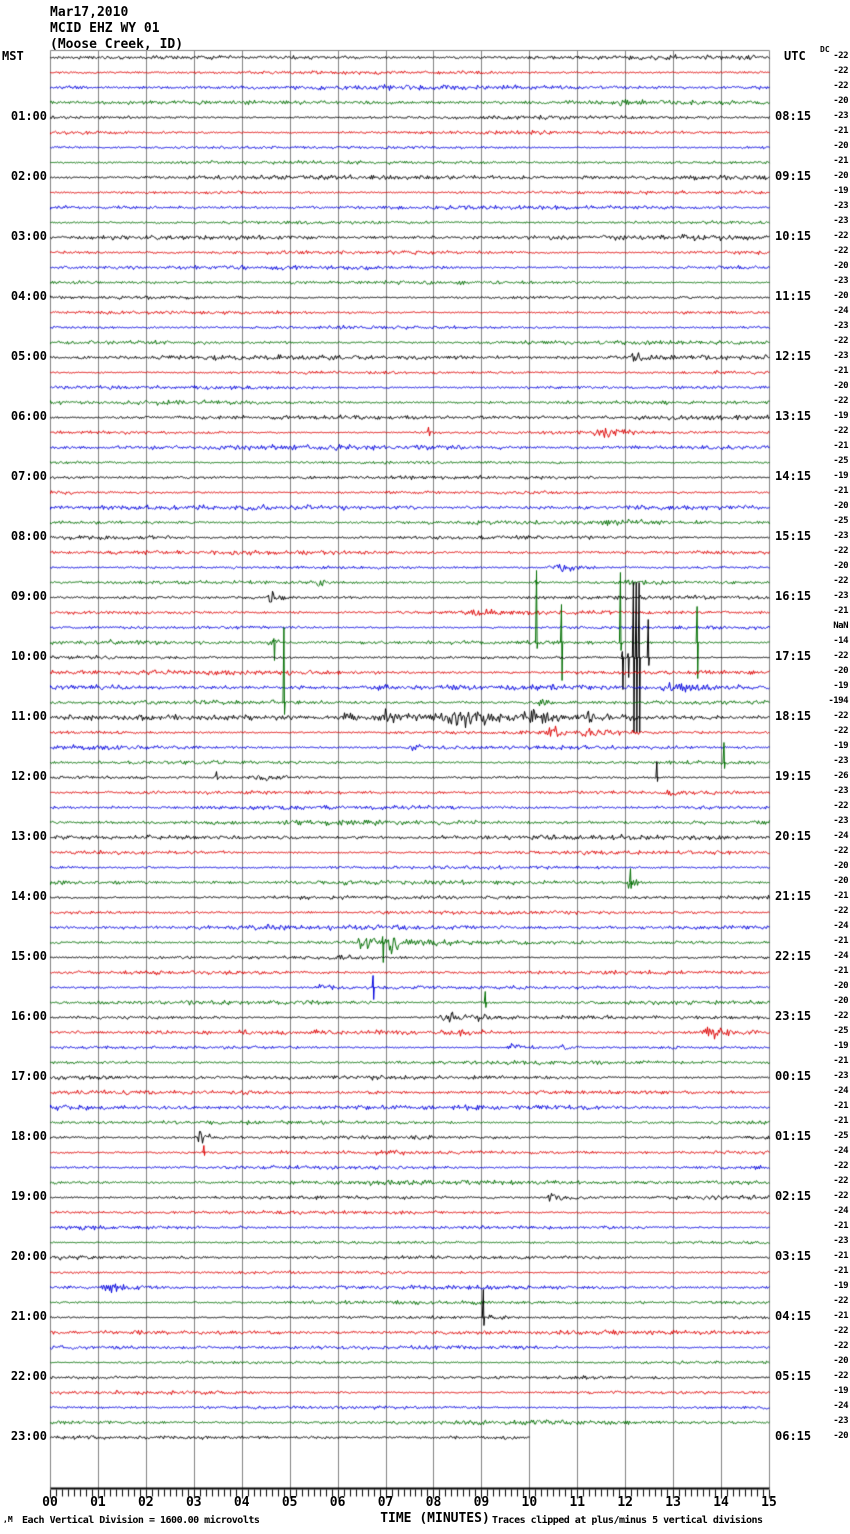 This screenshot has width=850, height=1534. What do you see at coordinates (28, 176) in the screenshot?
I see `mst-time-label: 02:00` at bounding box center [28, 176].